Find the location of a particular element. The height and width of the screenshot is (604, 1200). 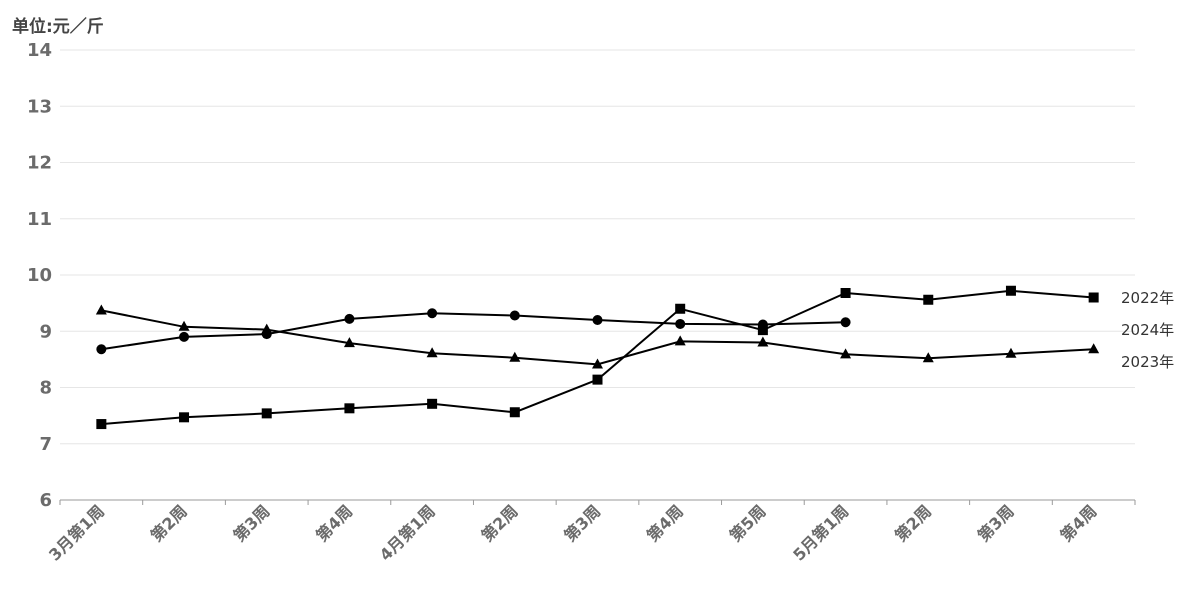

series-labels: 2022年 2024年 2023年 is located at coordinates (1147, 330).